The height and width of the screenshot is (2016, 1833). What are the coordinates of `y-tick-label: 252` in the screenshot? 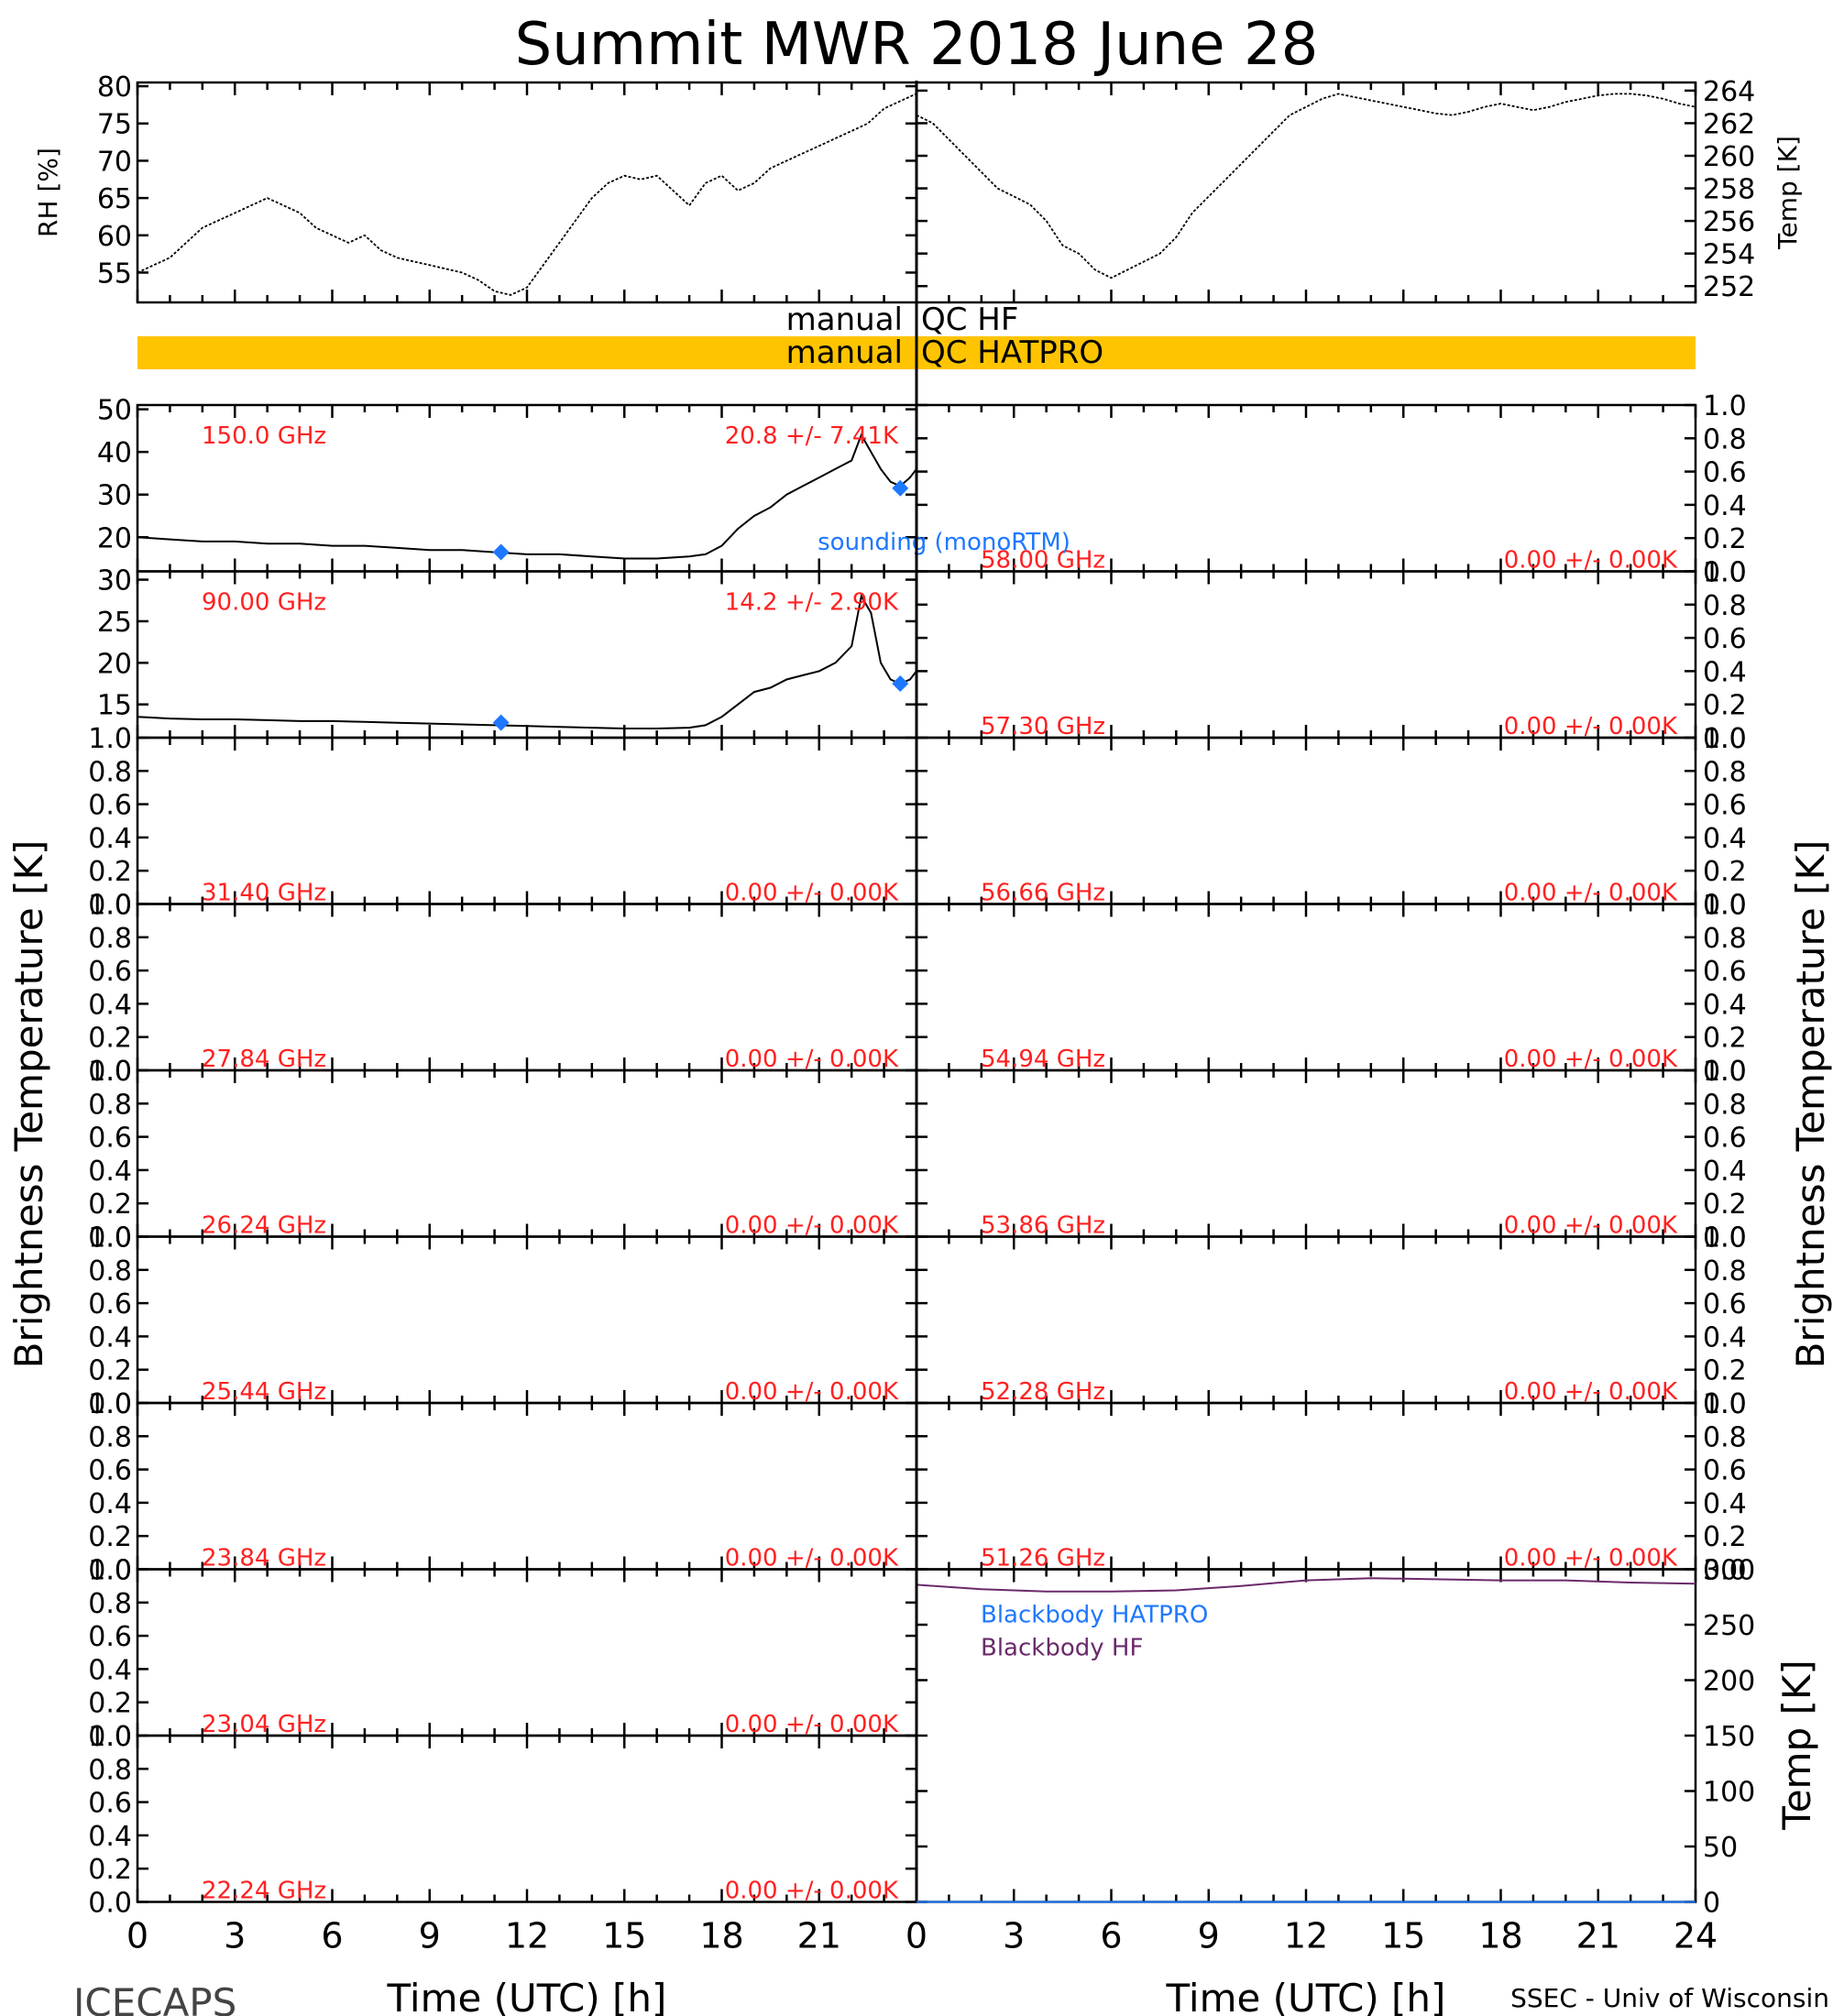 It's located at (1729, 287).